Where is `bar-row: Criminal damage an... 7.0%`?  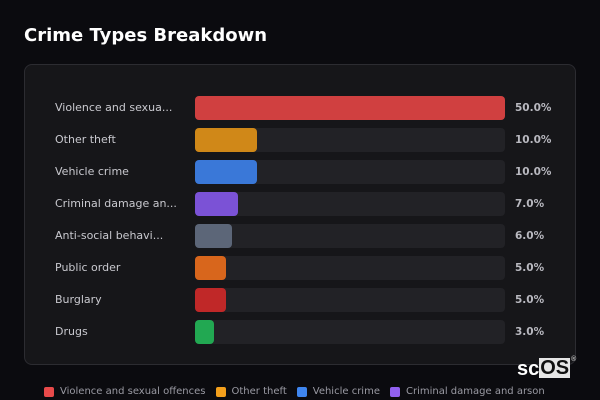
bar-row: Criminal damage an... 7.0% is located at coordinates (300, 204).